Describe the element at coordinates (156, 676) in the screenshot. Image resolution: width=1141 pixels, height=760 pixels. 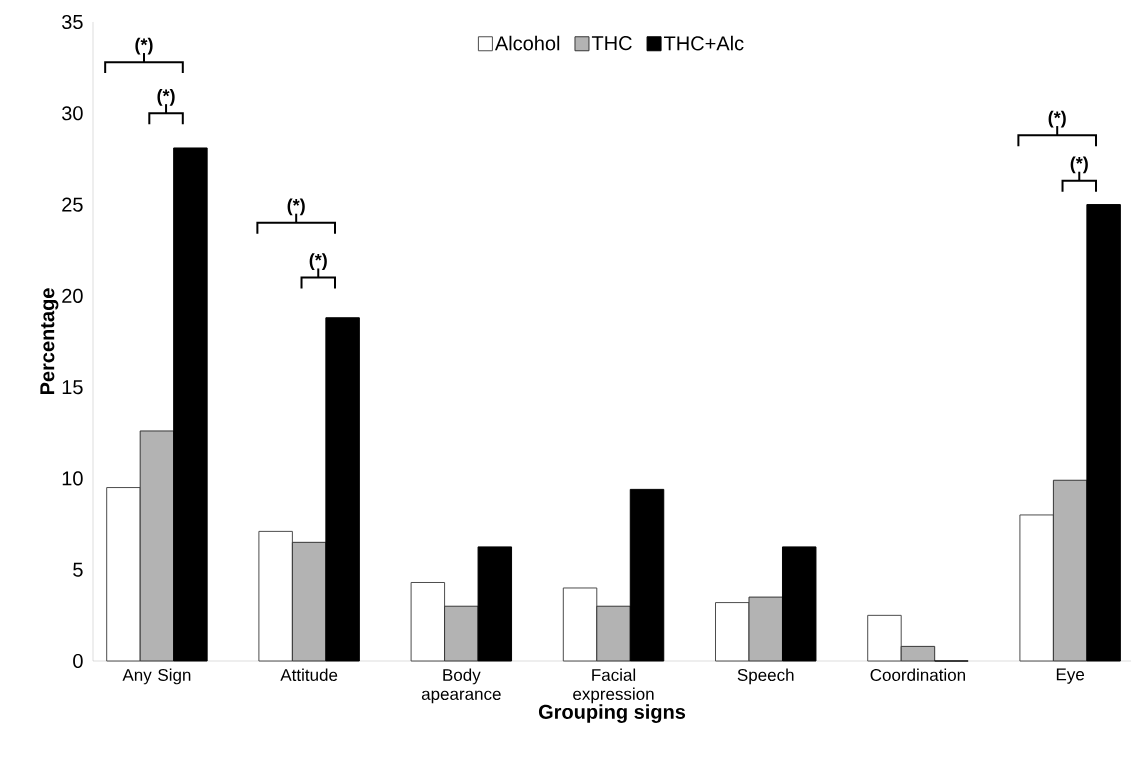
I see `x-tick-label: Any Sign` at that location.